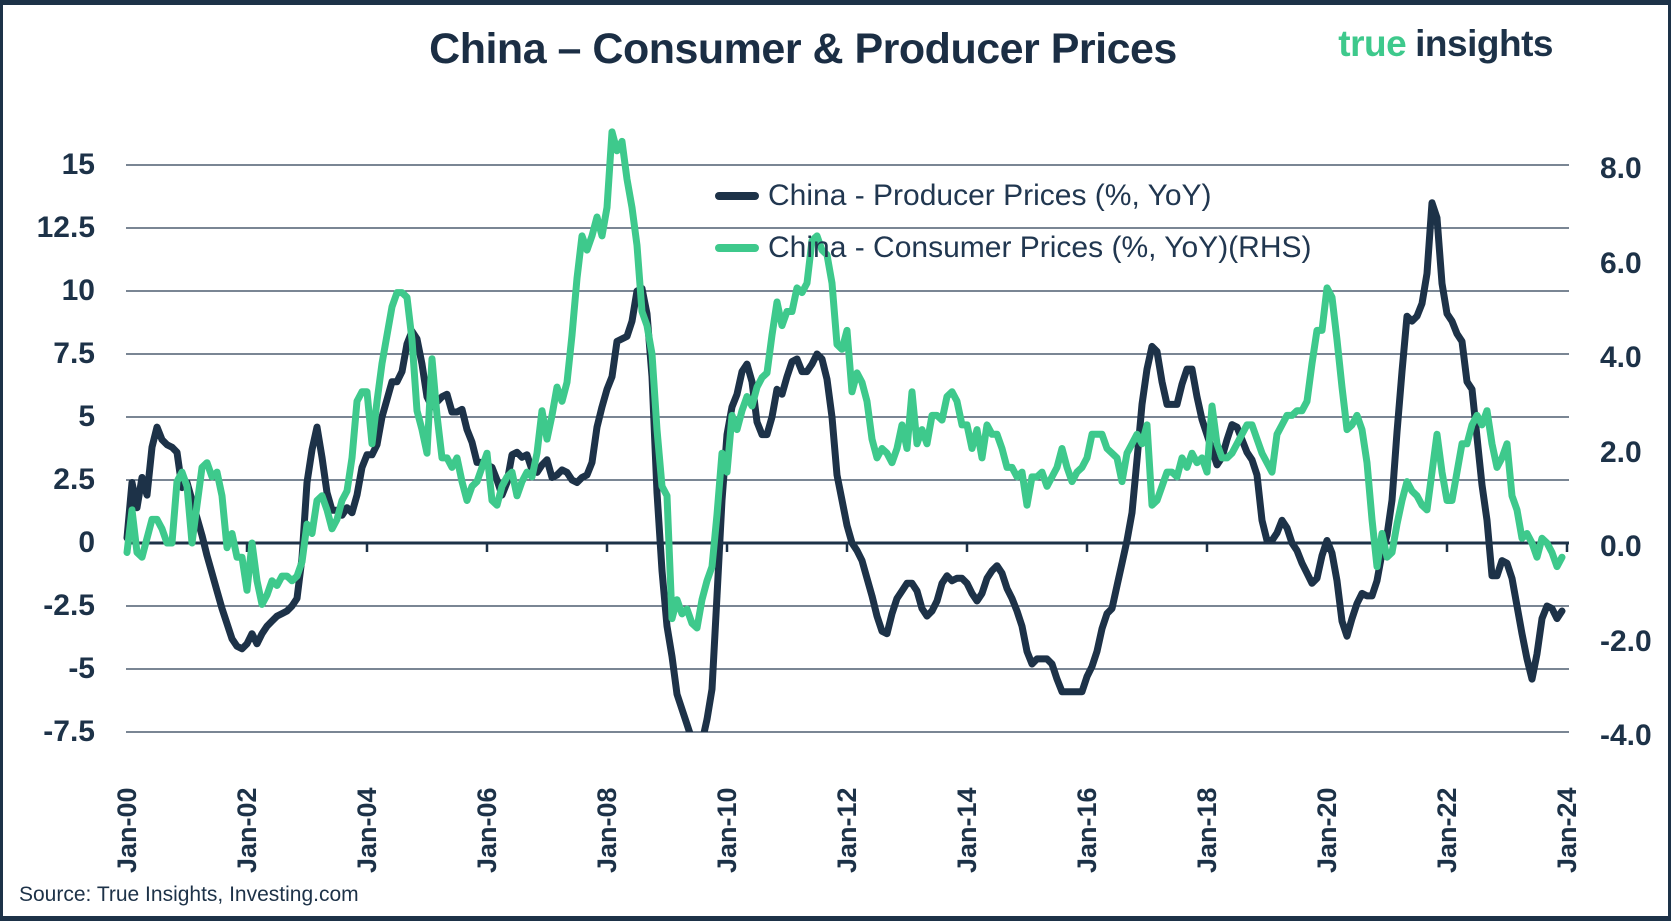  Describe the element at coordinates (69, 731) in the screenshot. I see `left-axis-label: -7.5` at that location.